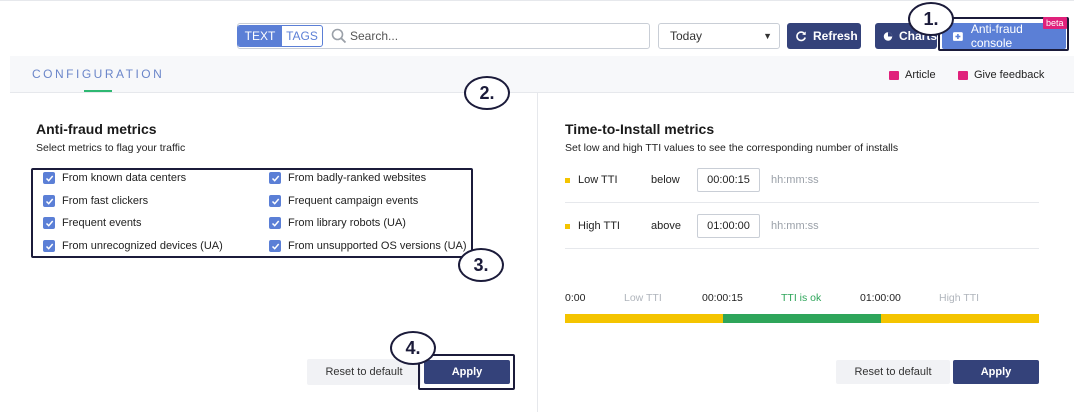 Image resolution: width=1074 pixels, height=412 pixels. Describe the element at coordinates (260, 36) in the screenshot. I see `mode-text-tab: TEXT` at that location.